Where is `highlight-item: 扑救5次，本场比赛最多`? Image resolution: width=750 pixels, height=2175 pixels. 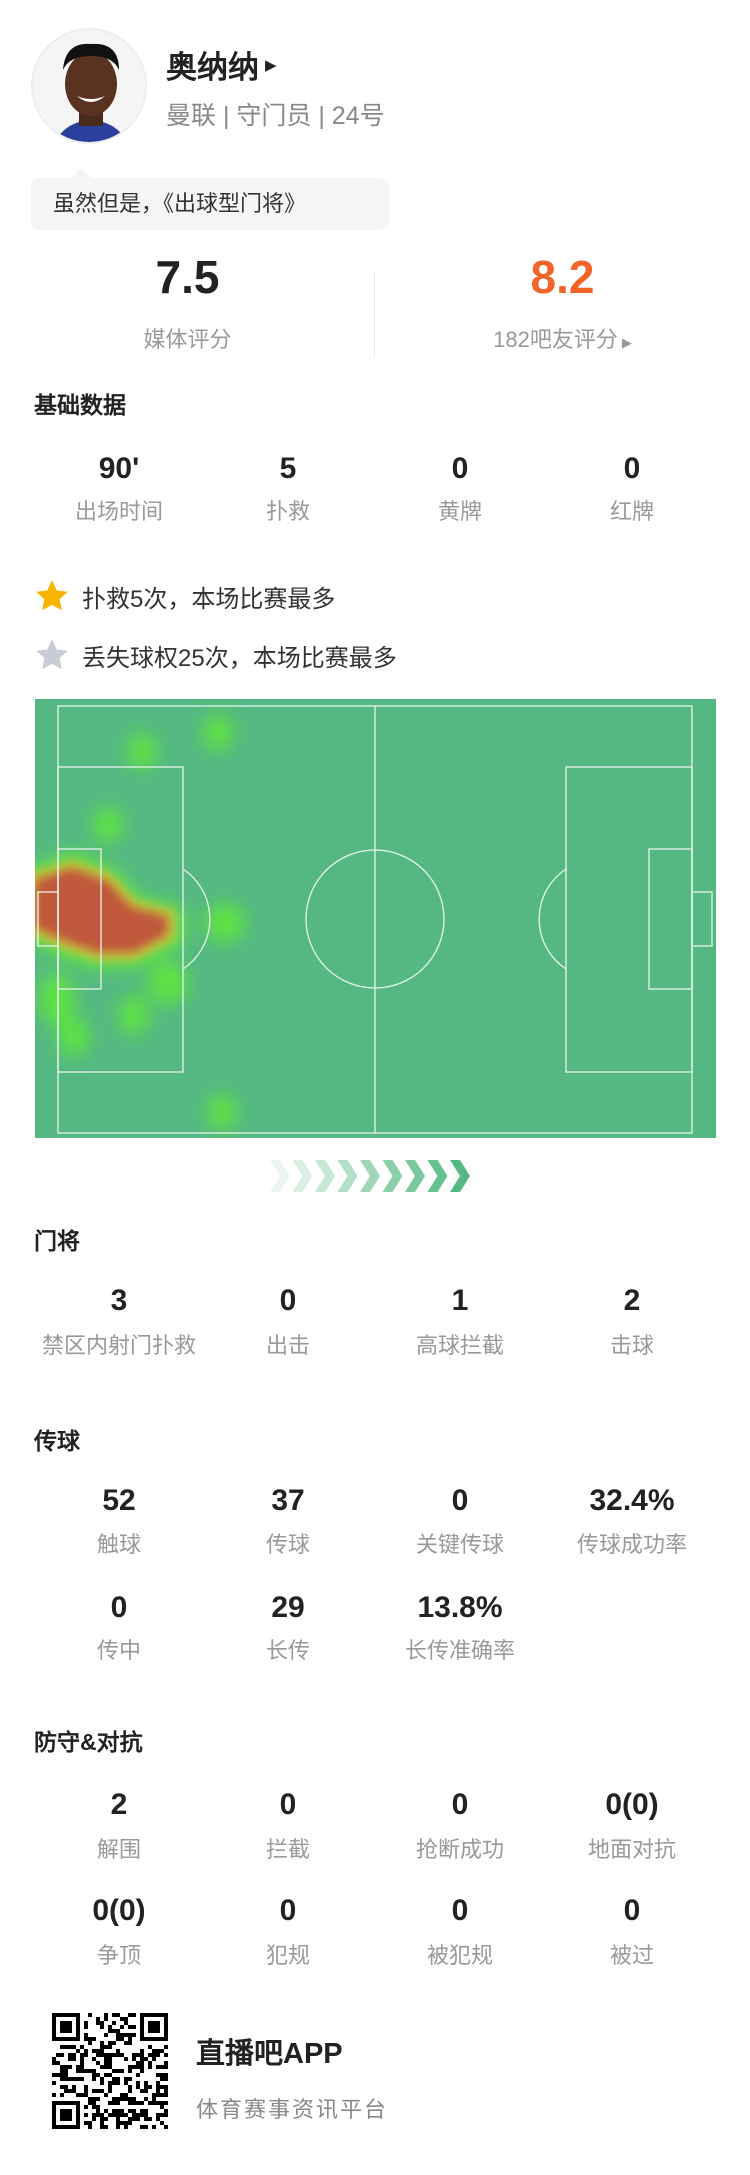
highlight-item: 扑救5次，本场比赛最多 is located at coordinates (184, 596).